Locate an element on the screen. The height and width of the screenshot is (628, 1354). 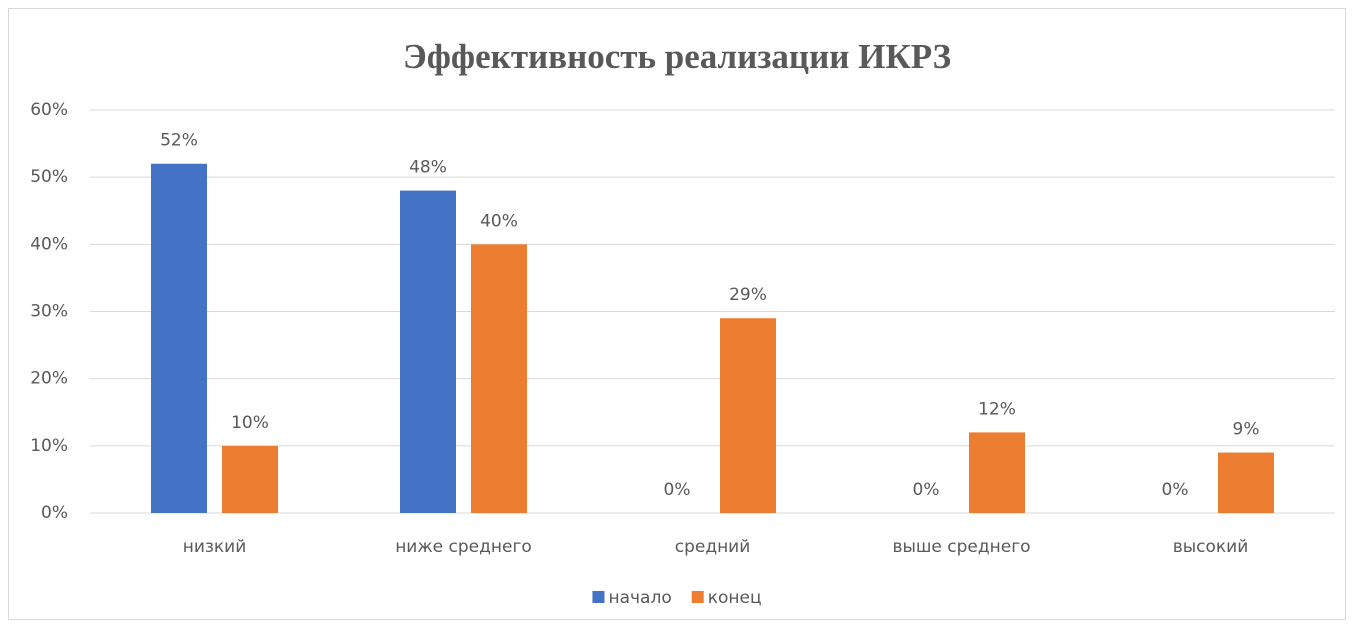
y-tick-label: 0% is located at coordinates (54, 513).